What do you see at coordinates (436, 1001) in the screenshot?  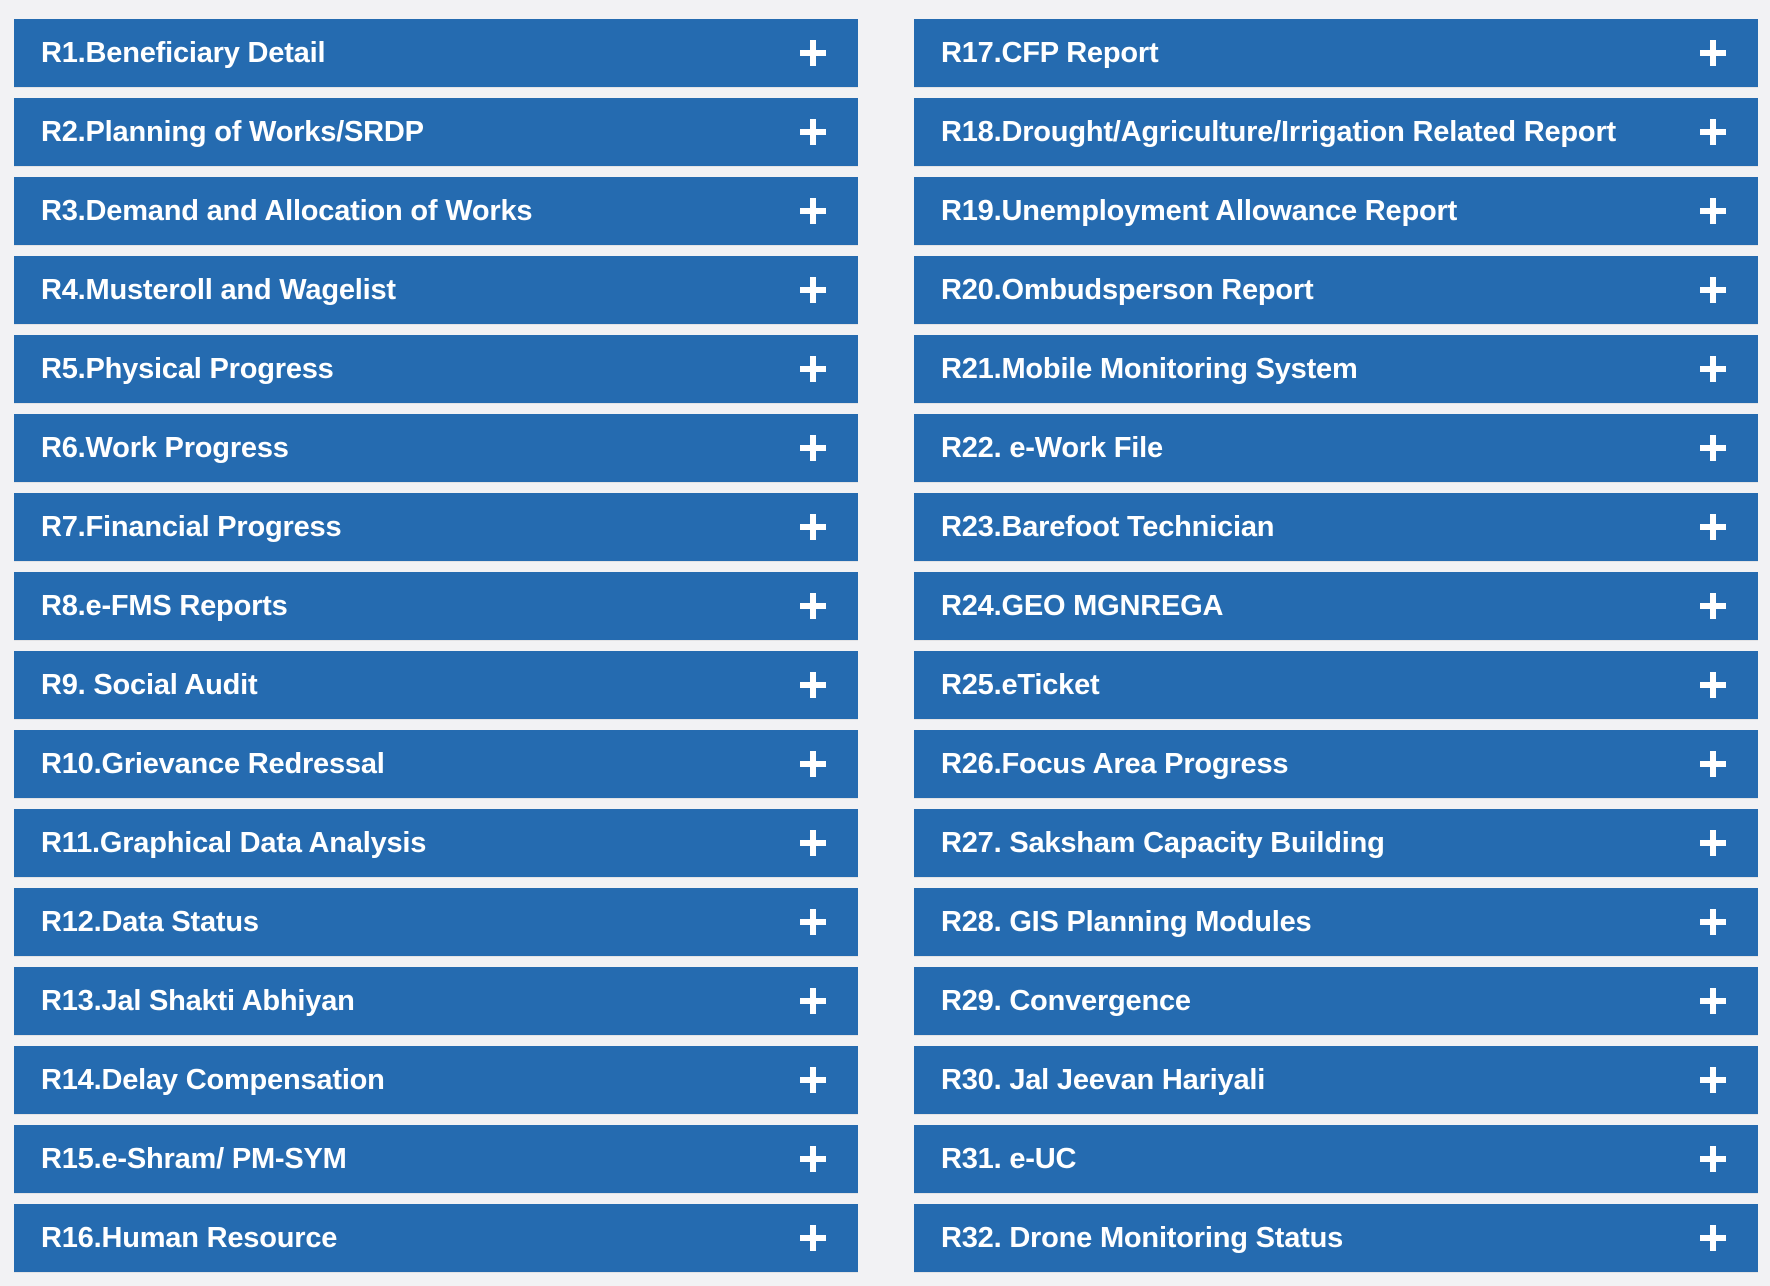 I see `report-panel-r13: R13.Jal Shakti Abhiyan` at bounding box center [436, 1001].